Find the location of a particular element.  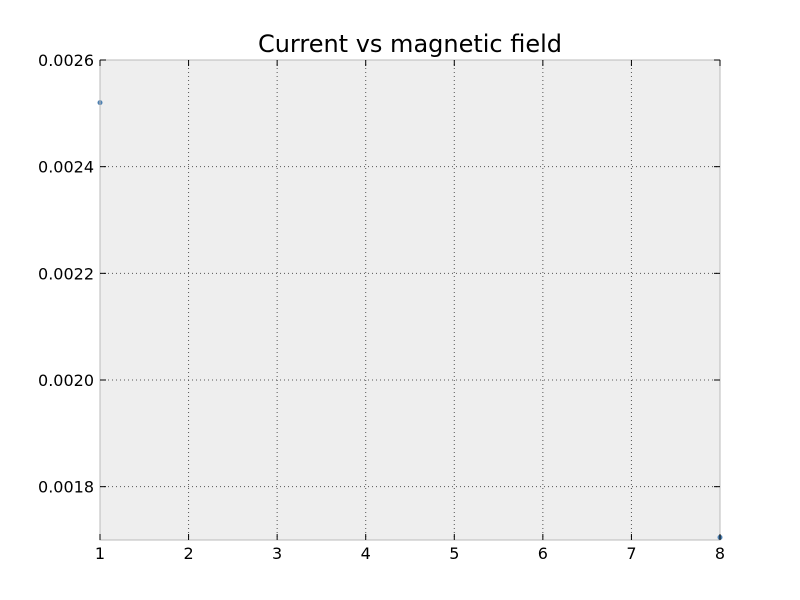

chart-title: Current vs magnetic field is located at coordinates (410, 44).